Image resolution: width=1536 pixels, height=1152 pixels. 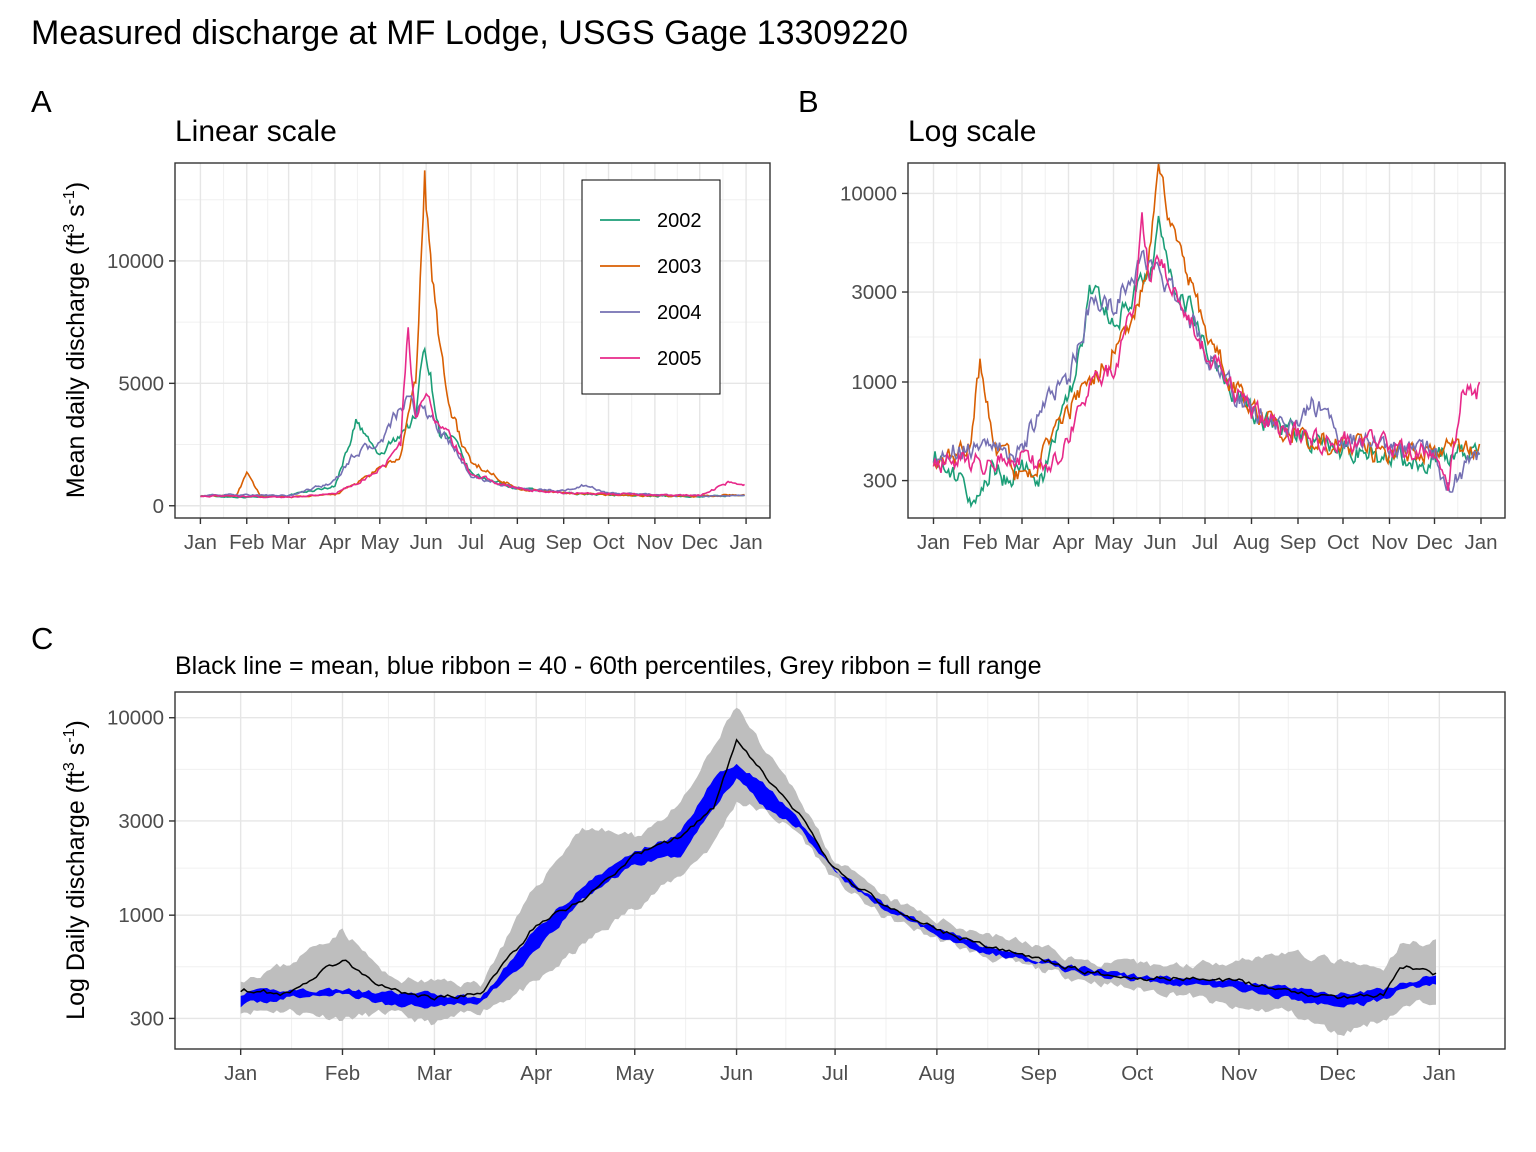 What do you see at coordinates (1206, 371) in the screenshot?
I see `series-line-2004` at bounding box center [1206, 371].